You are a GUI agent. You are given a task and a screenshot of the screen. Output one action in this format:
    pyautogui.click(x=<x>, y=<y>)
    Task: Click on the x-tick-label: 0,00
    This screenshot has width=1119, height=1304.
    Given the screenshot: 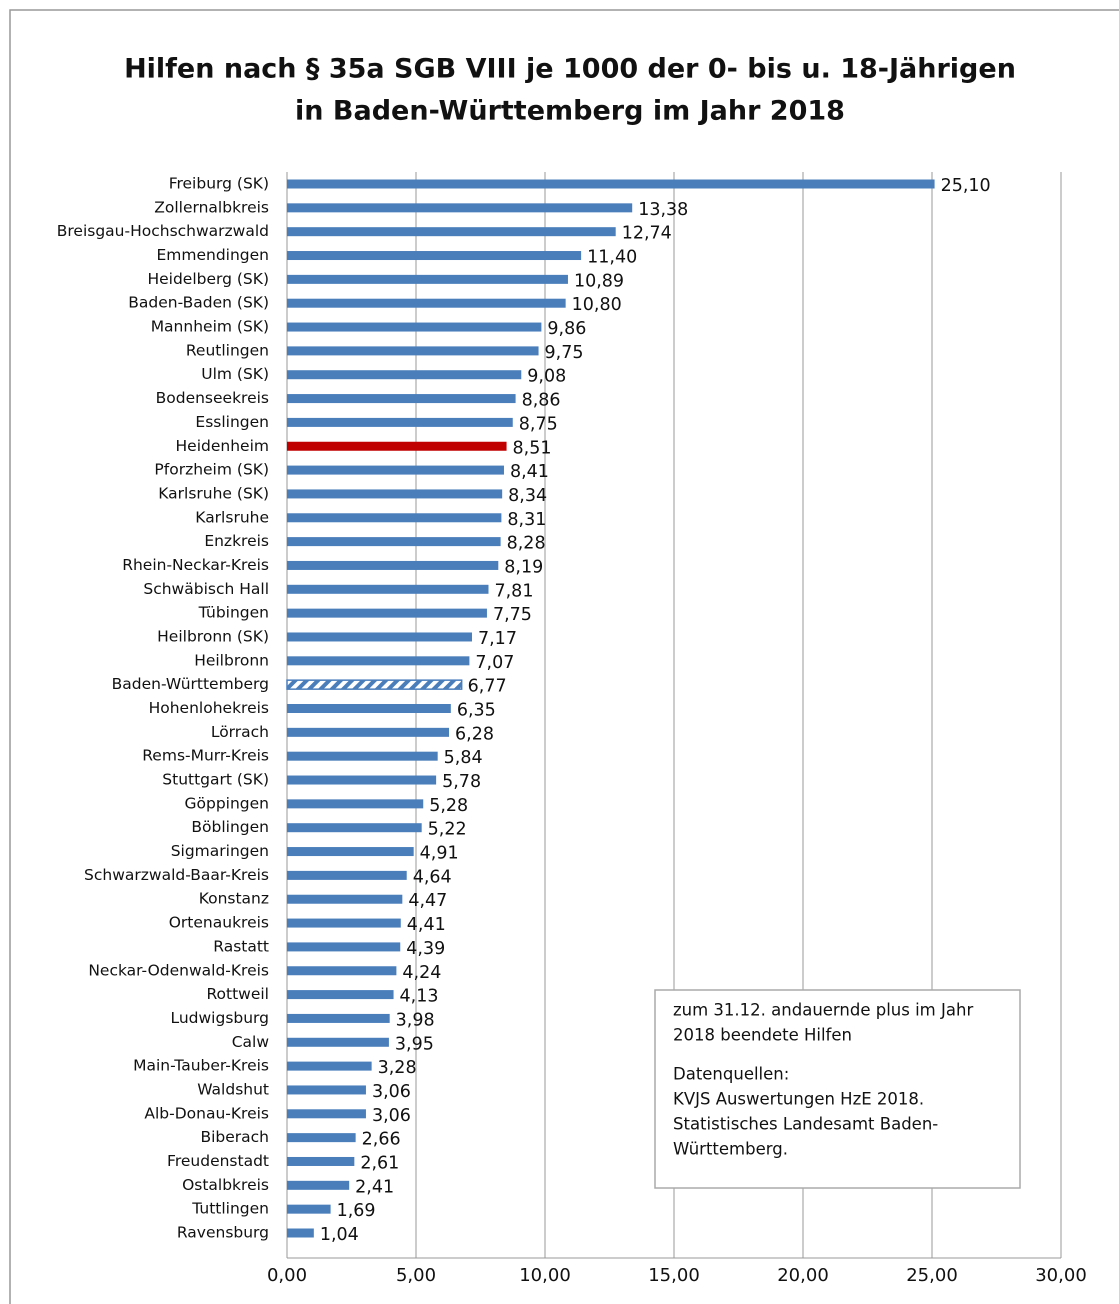 What is the action you would take?
    pyautogui.click(x=287, y=1275)
    